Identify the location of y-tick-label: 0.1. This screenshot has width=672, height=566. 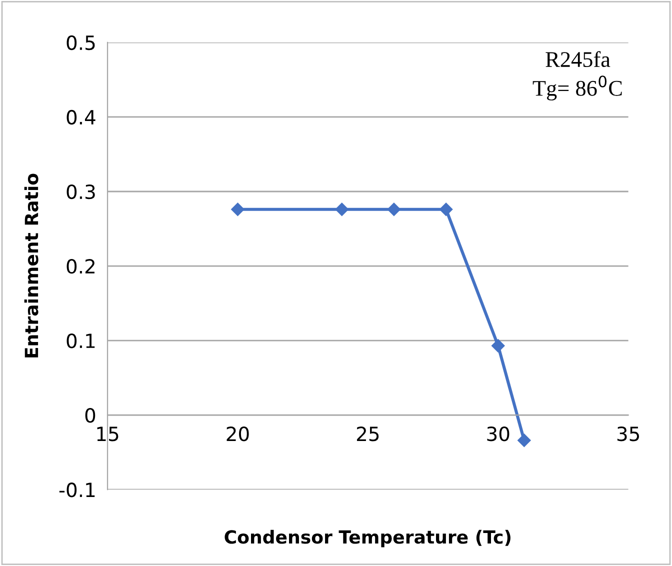
(80, 341).